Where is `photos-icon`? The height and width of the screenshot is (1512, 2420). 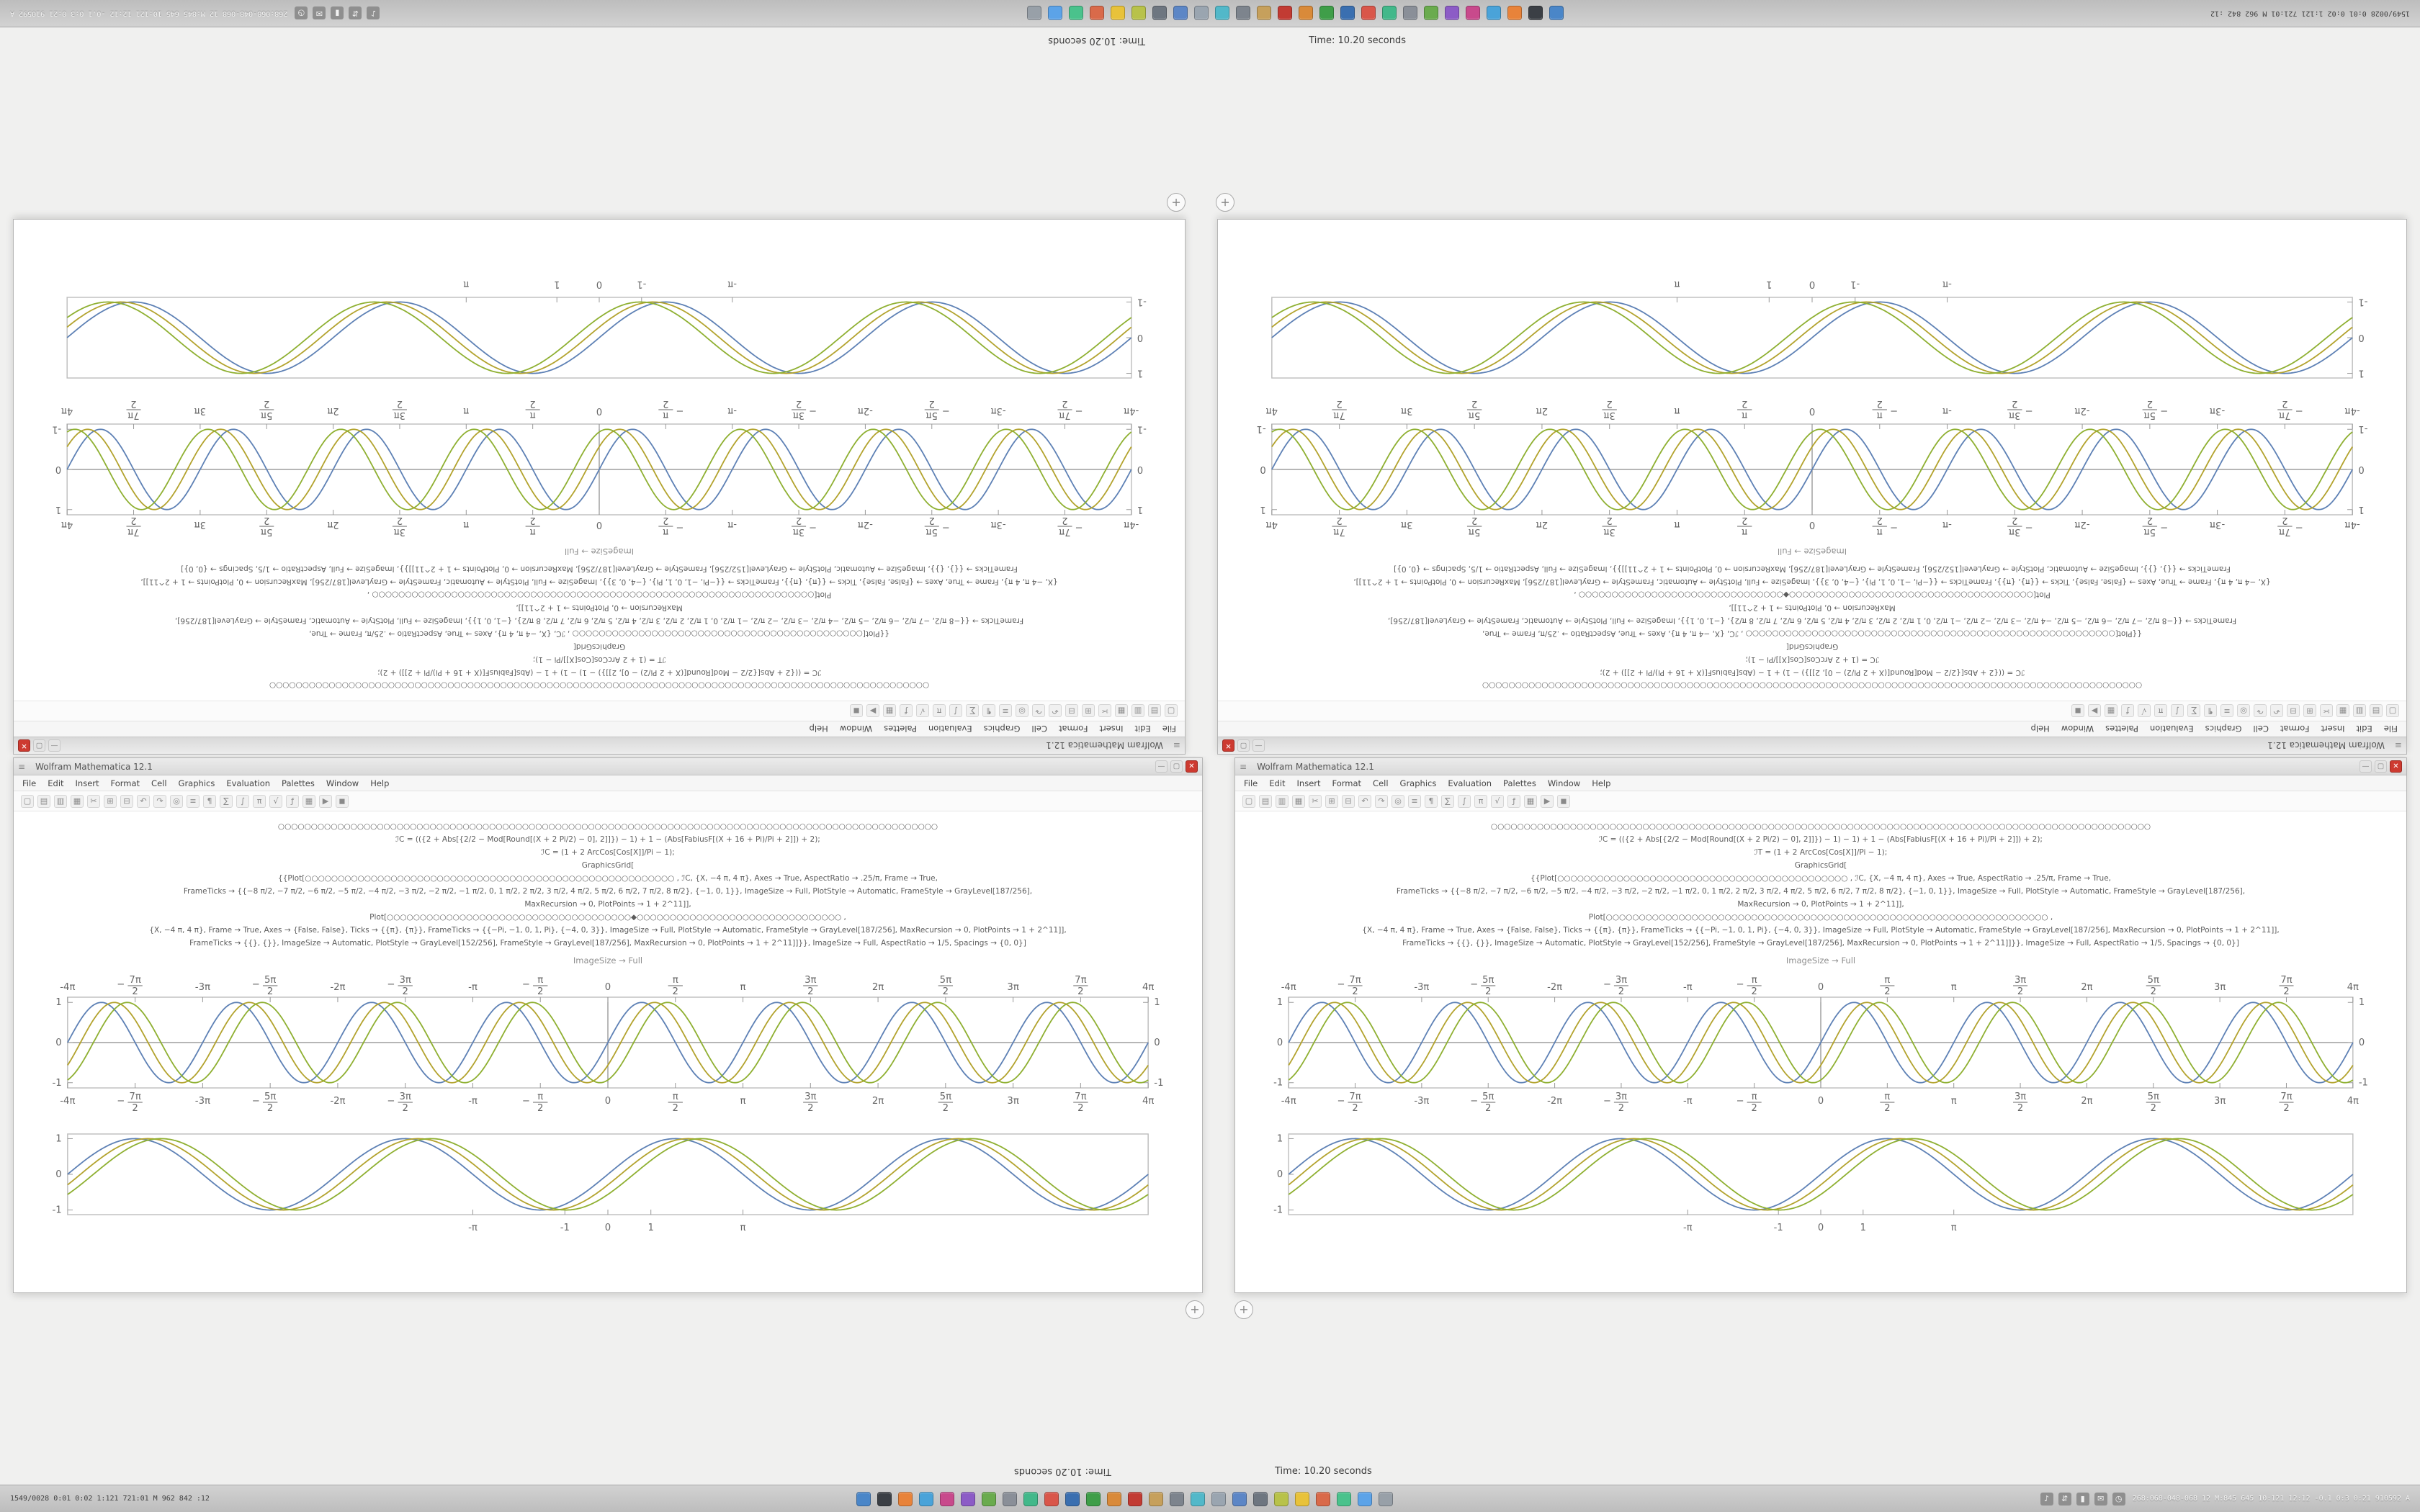 photos-icon is located at coordinates (968, 1498).